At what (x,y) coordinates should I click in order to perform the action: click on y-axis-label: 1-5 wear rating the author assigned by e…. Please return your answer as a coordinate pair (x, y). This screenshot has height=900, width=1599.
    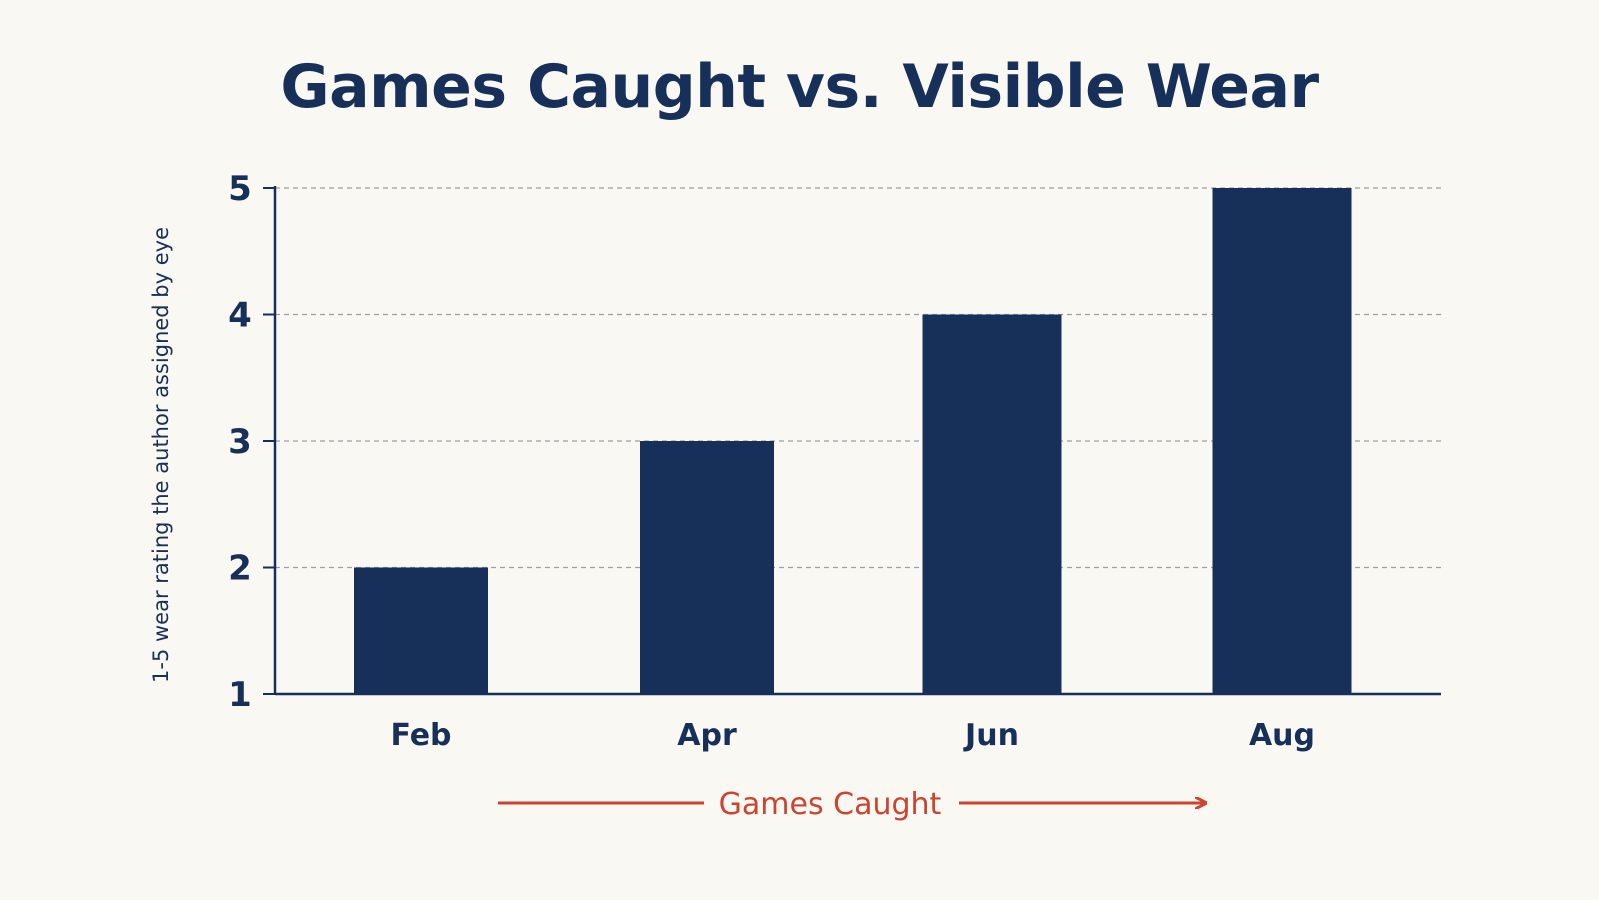
    Looking at the image, I should click on (161, 455).